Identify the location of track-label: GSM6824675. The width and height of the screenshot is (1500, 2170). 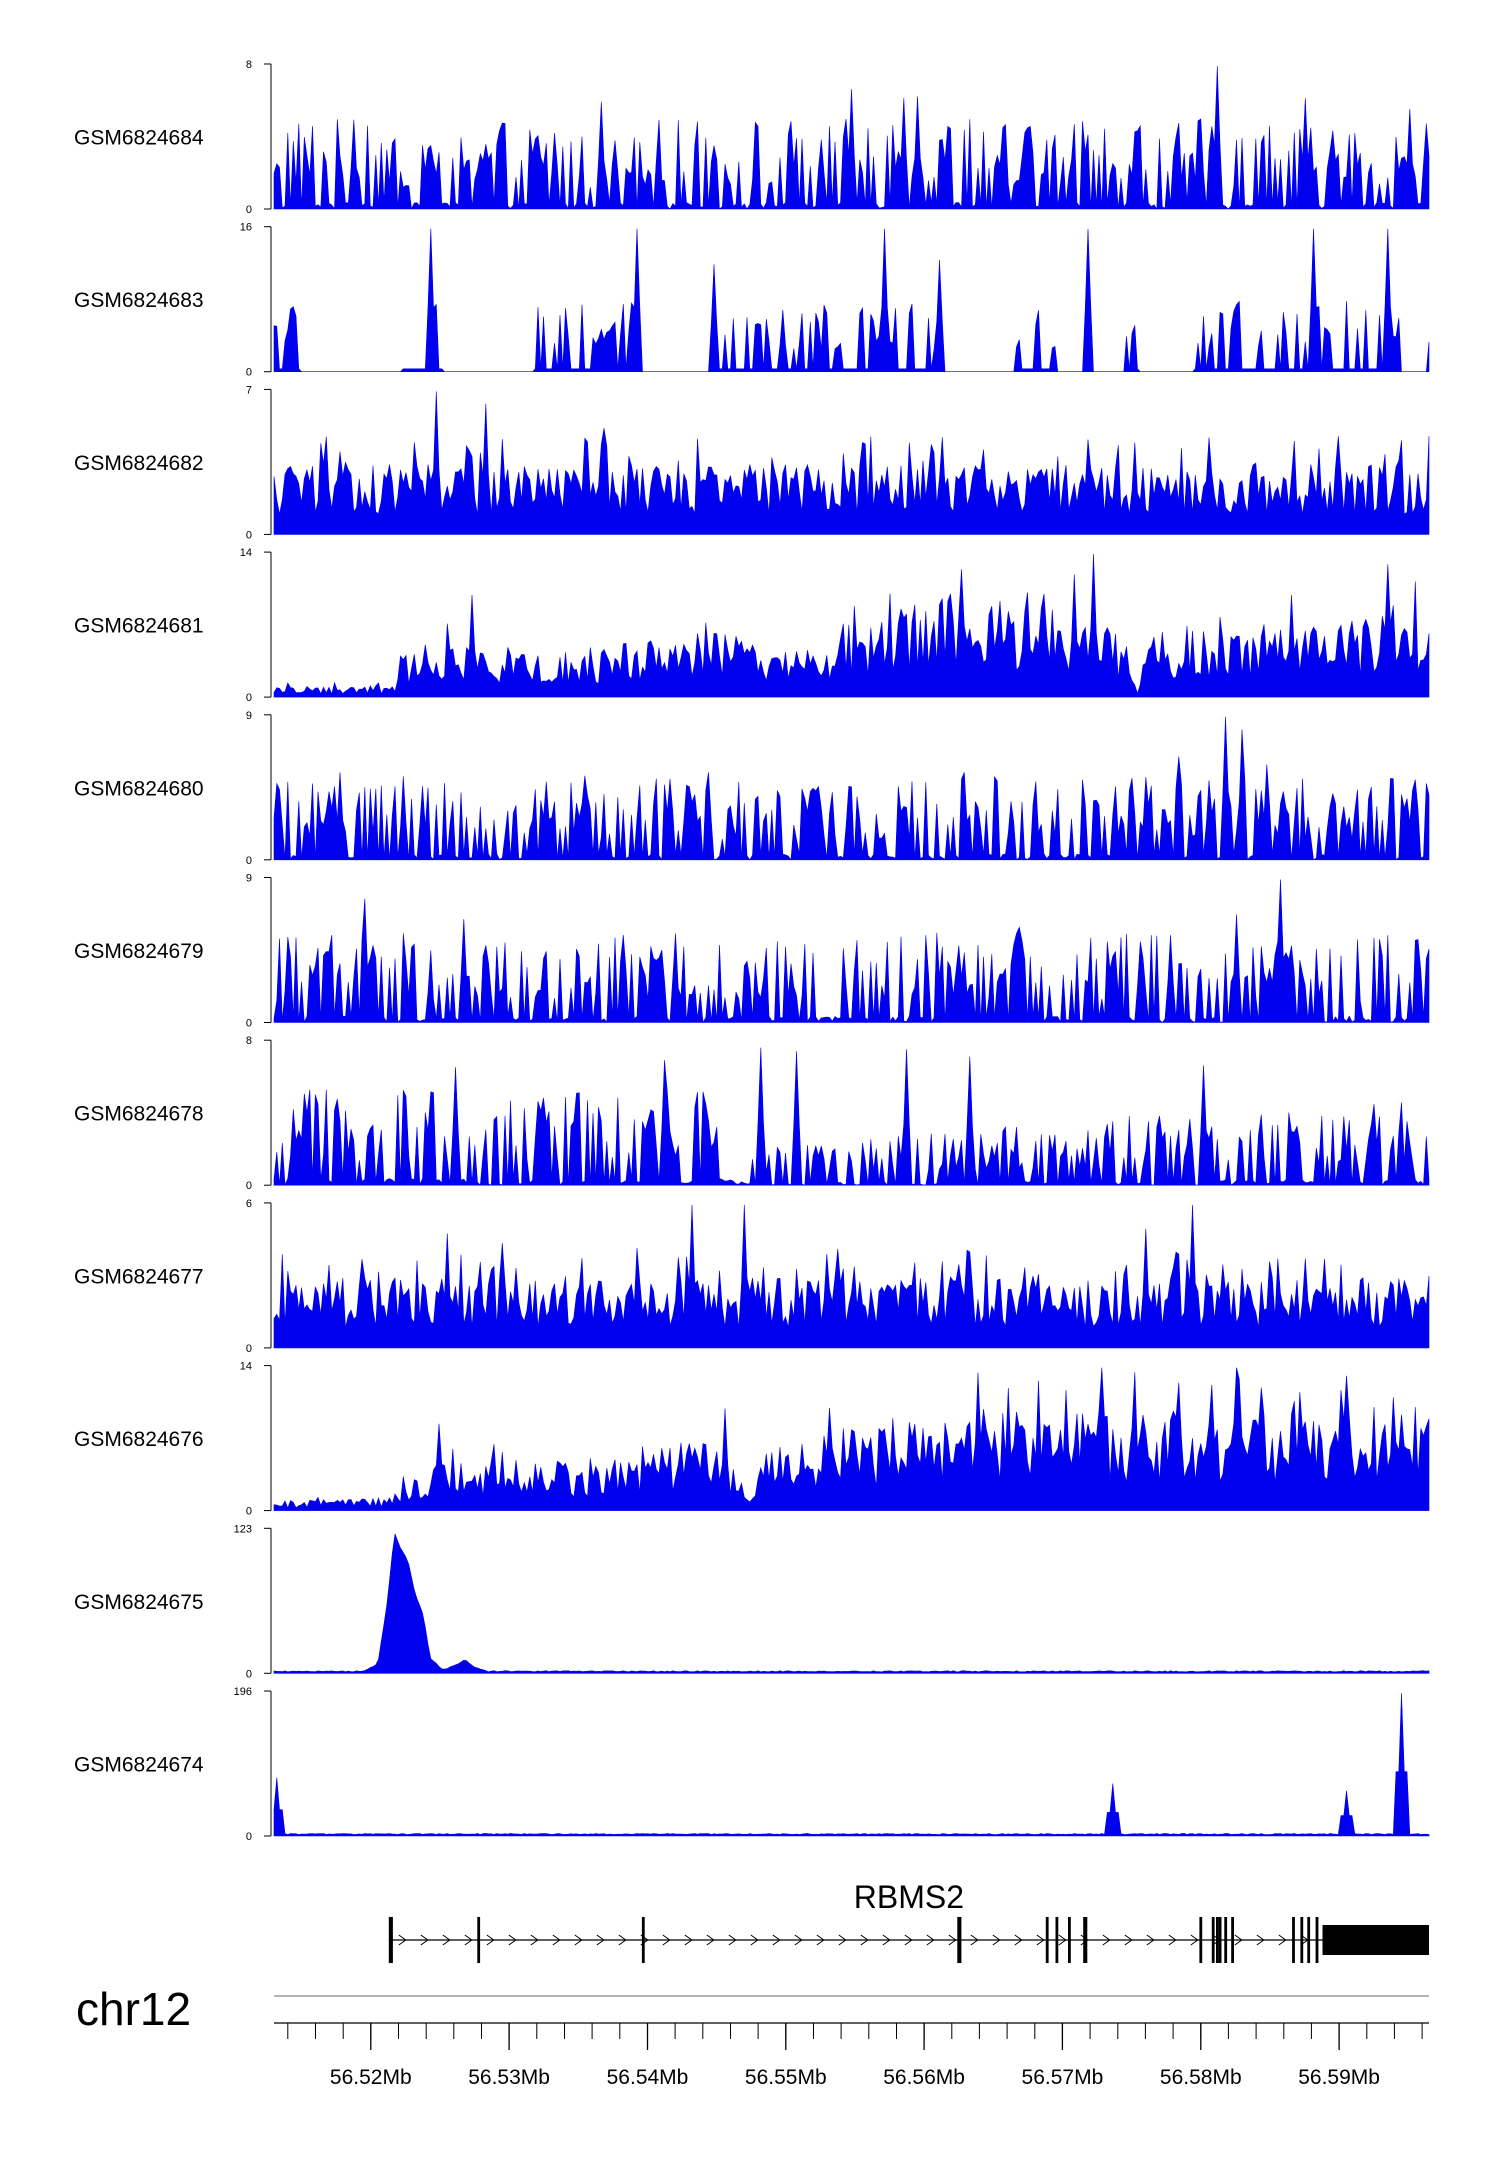
(139, 1602).